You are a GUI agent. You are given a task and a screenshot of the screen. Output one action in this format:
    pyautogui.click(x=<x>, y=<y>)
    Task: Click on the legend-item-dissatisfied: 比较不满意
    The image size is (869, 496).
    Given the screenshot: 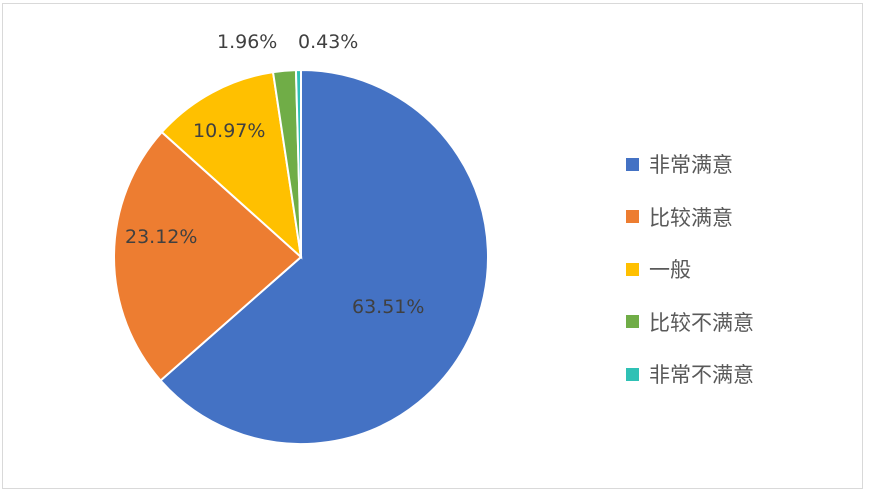 What is the action you would take?
    pyautogui.click(x=690, y=322)
    